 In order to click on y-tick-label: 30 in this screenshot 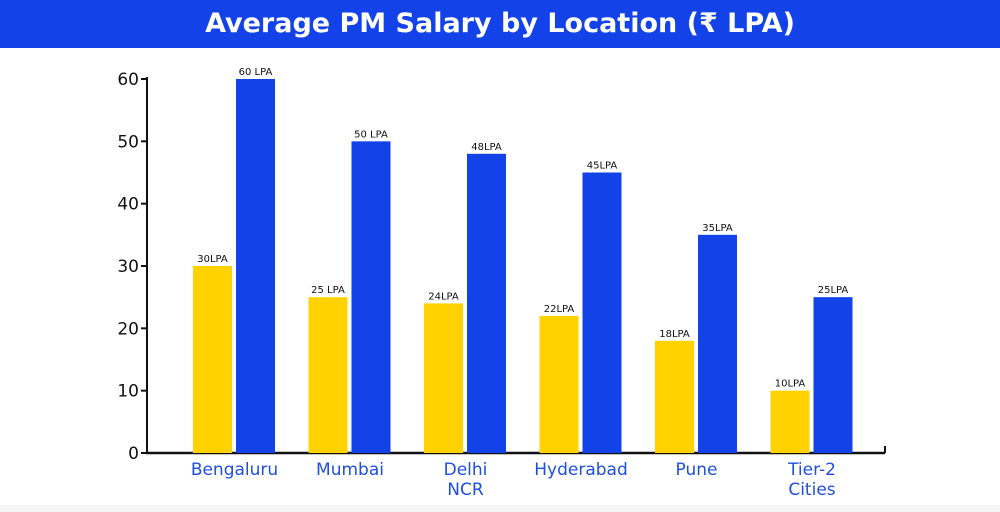, I will do `click(128, 267)`.